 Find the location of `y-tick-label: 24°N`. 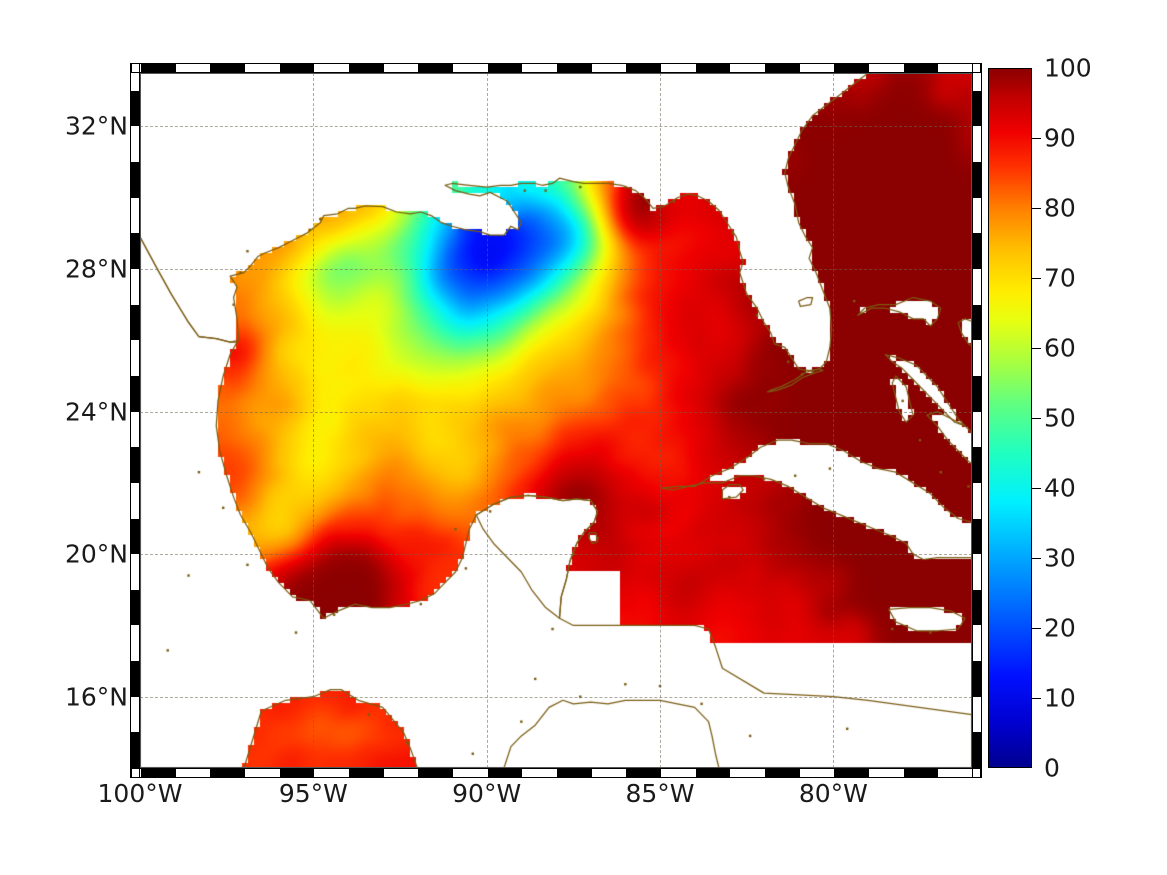

y-tick-label: 24°N is located at coordinates (96, 412).